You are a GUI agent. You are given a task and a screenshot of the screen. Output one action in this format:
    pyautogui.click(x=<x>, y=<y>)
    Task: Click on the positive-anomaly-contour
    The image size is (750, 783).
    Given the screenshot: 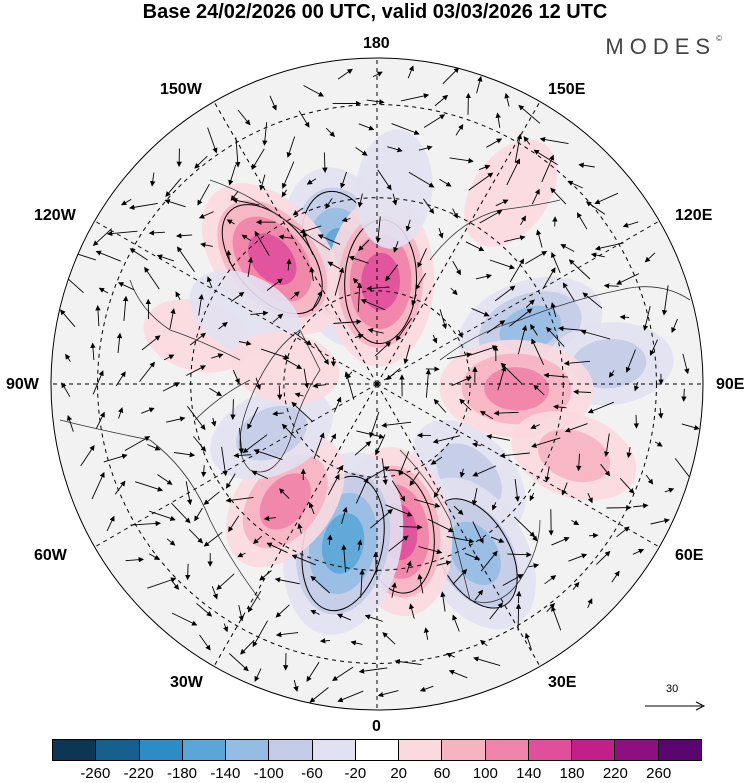 What is the action you would take?
    pyautogui.click(x=574, y=456)
    